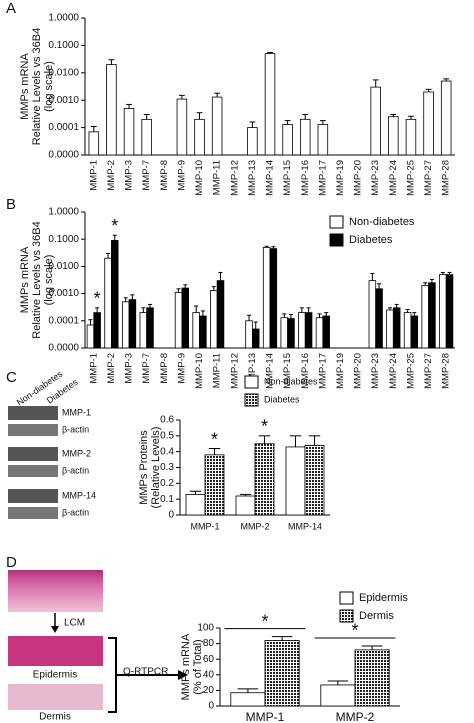 The height and width of the screenshot is (723, 474). What do you see at coordinates (209, 674) in the screenshot?
I see `y-tick-label: 40` at bounding box center [209, 674].